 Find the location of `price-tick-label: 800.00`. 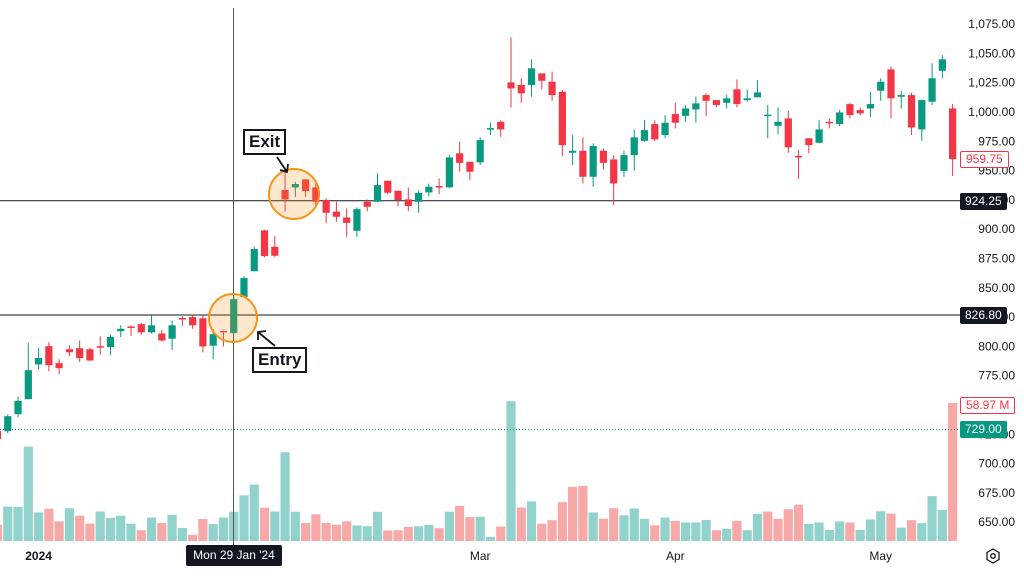

price-tick-label: 800.00 is located at coordinates (996, 346).